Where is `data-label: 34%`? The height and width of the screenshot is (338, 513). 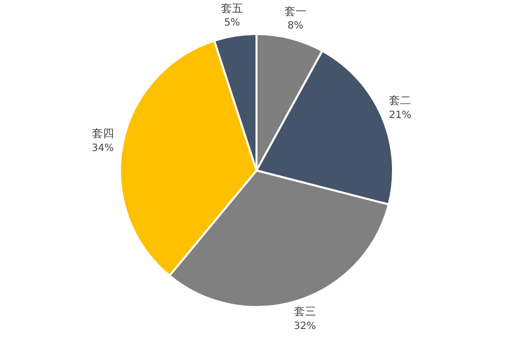
data-label: 34% is located at coordinates (103, 148).